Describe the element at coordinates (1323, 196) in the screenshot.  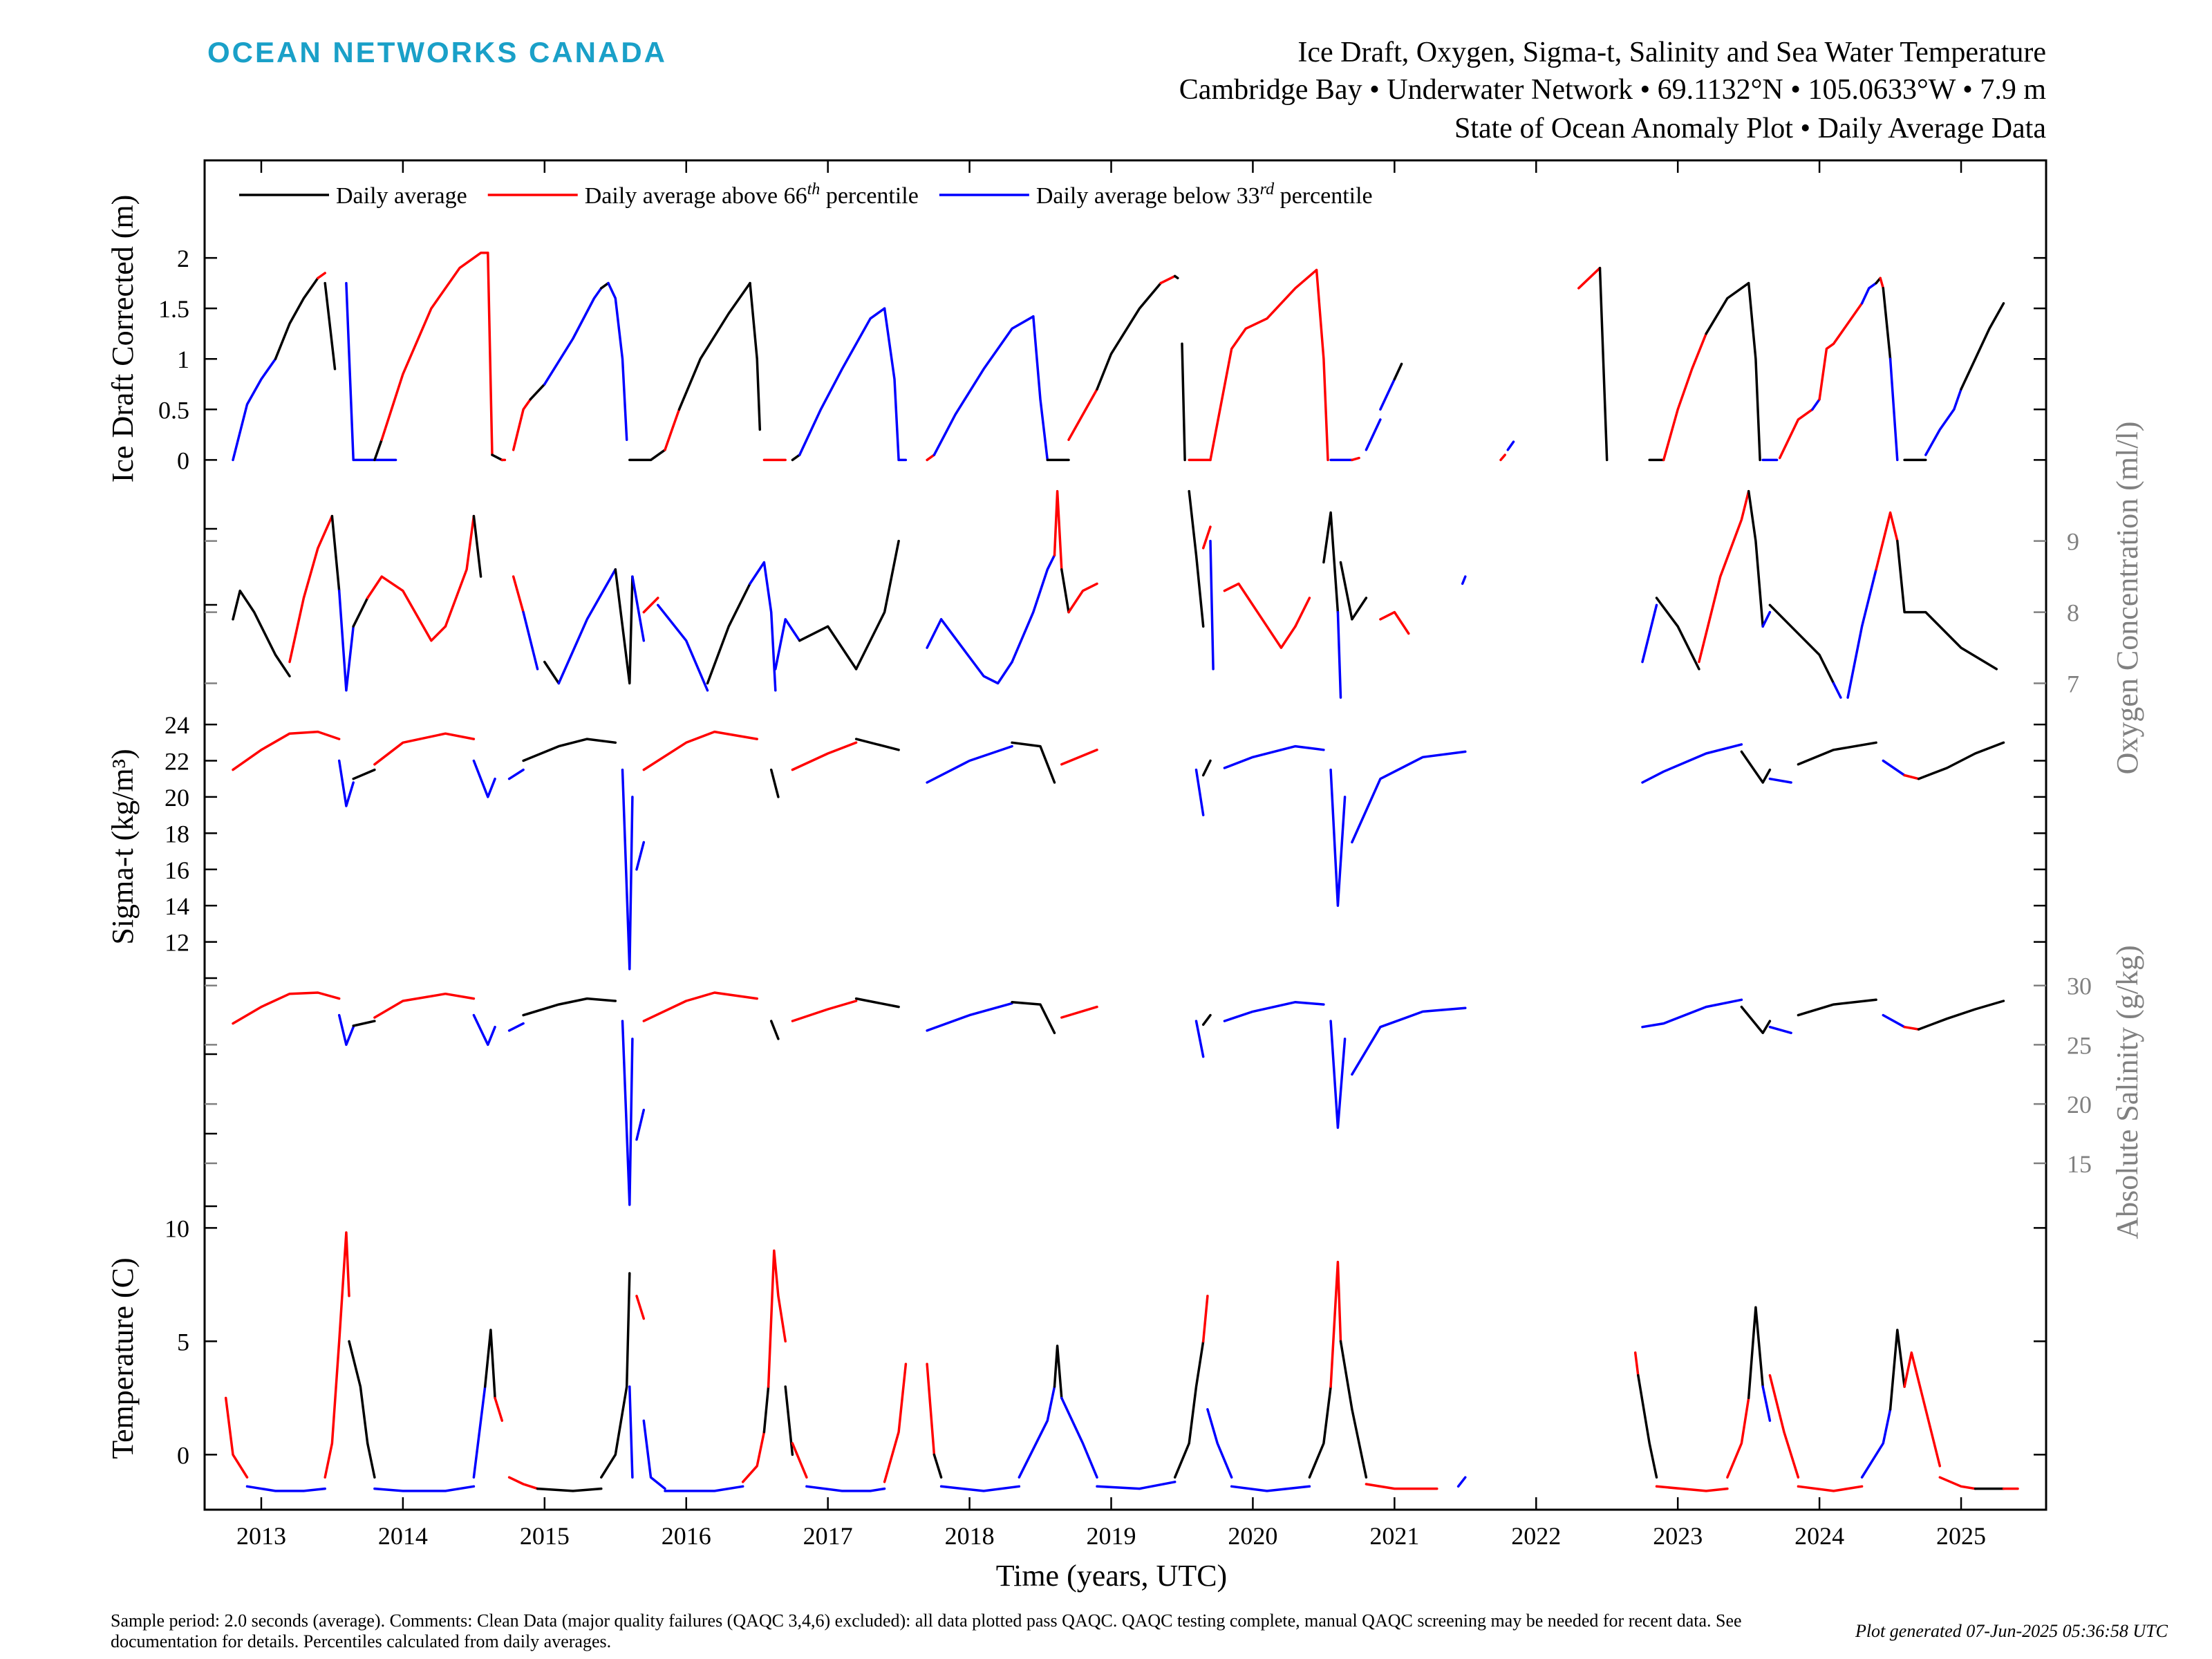
I see `legend-suffix: percentile` at that location.